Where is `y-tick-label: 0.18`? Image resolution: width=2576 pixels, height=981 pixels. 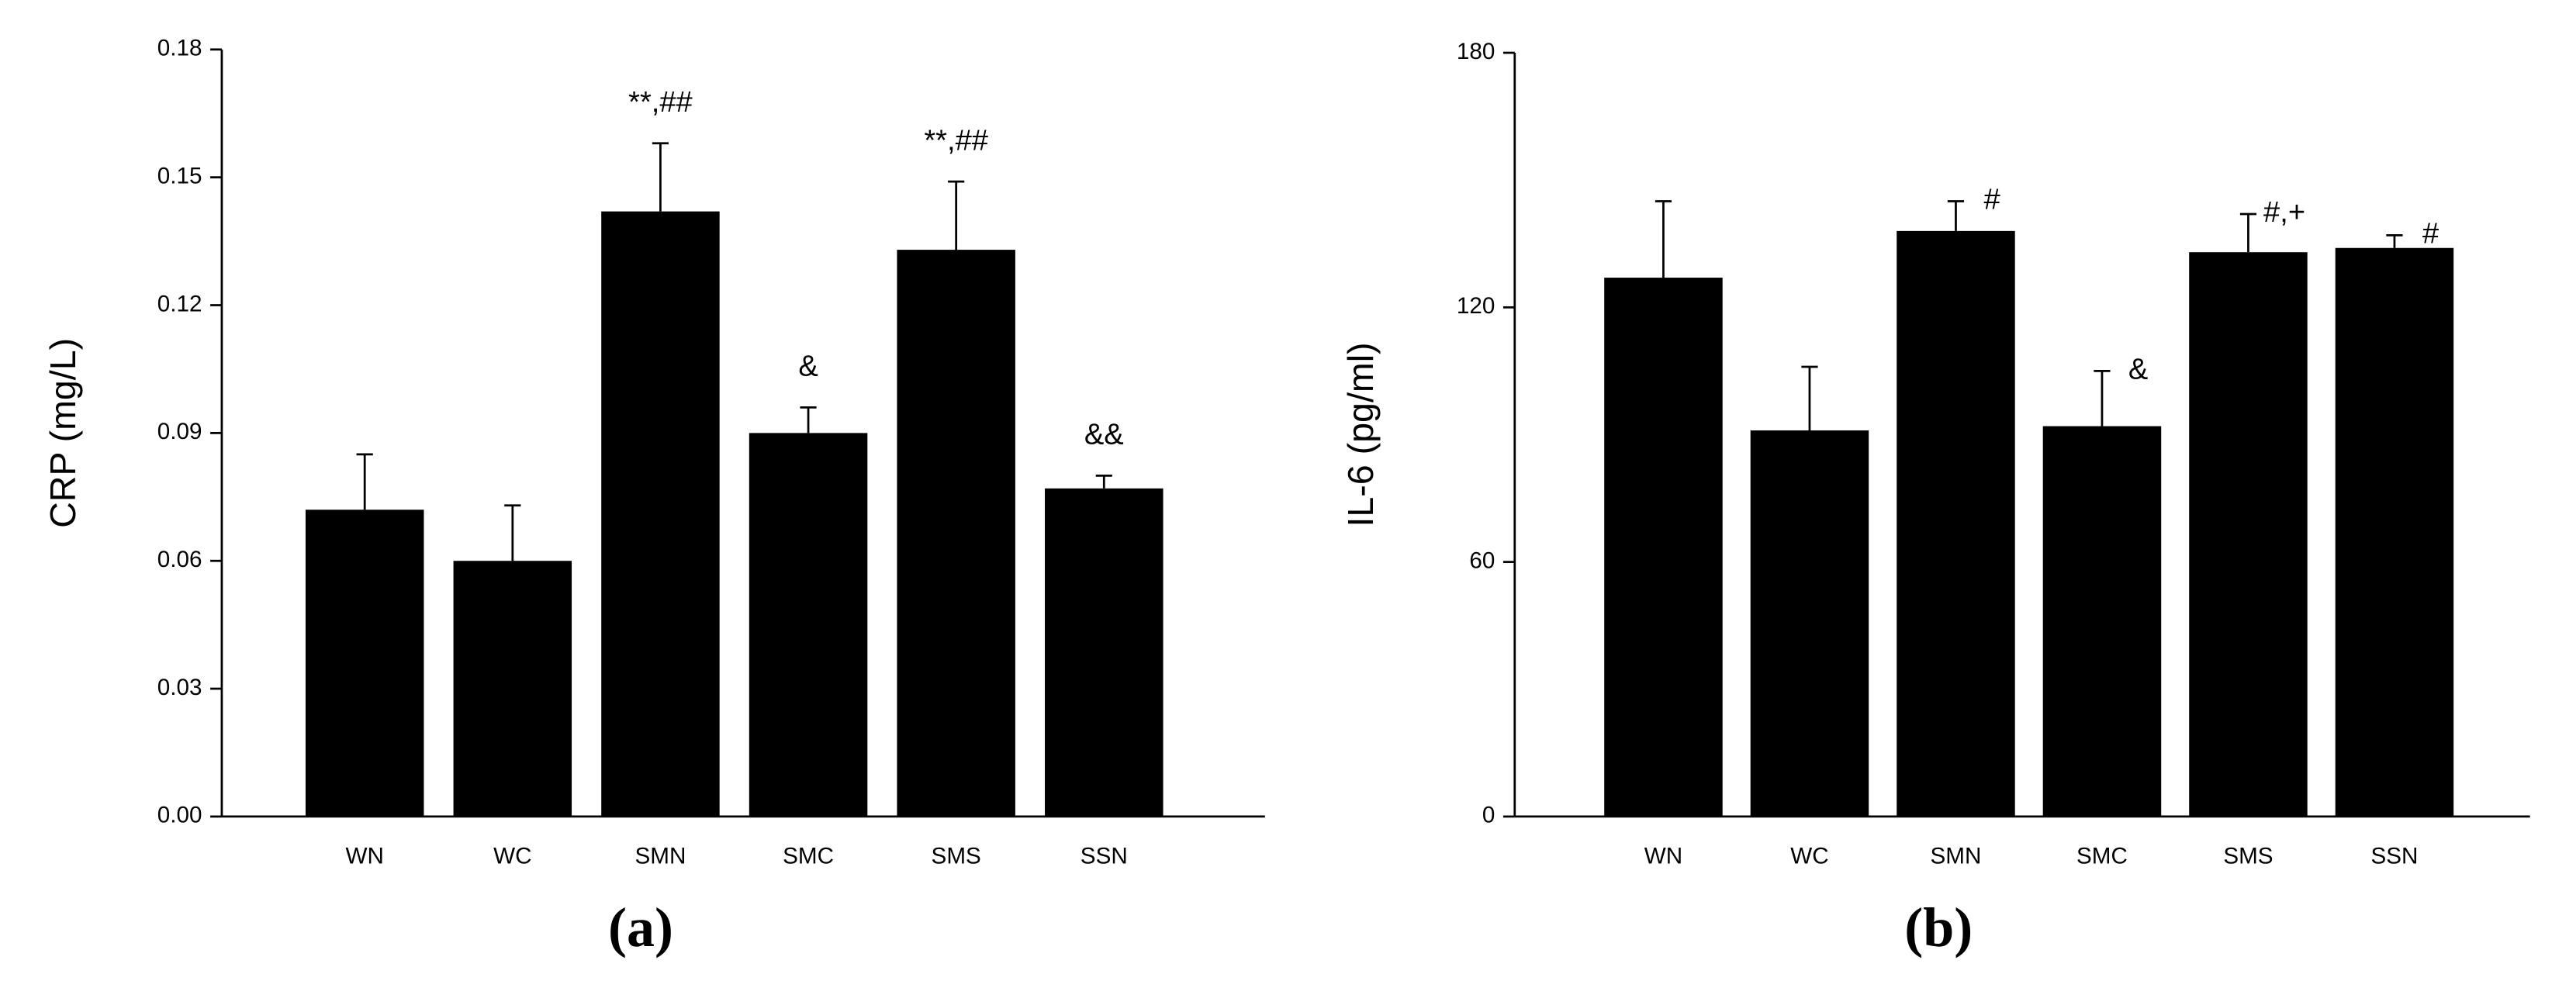
y-tick-label: 0.18 is located at coordinates (179, 48).